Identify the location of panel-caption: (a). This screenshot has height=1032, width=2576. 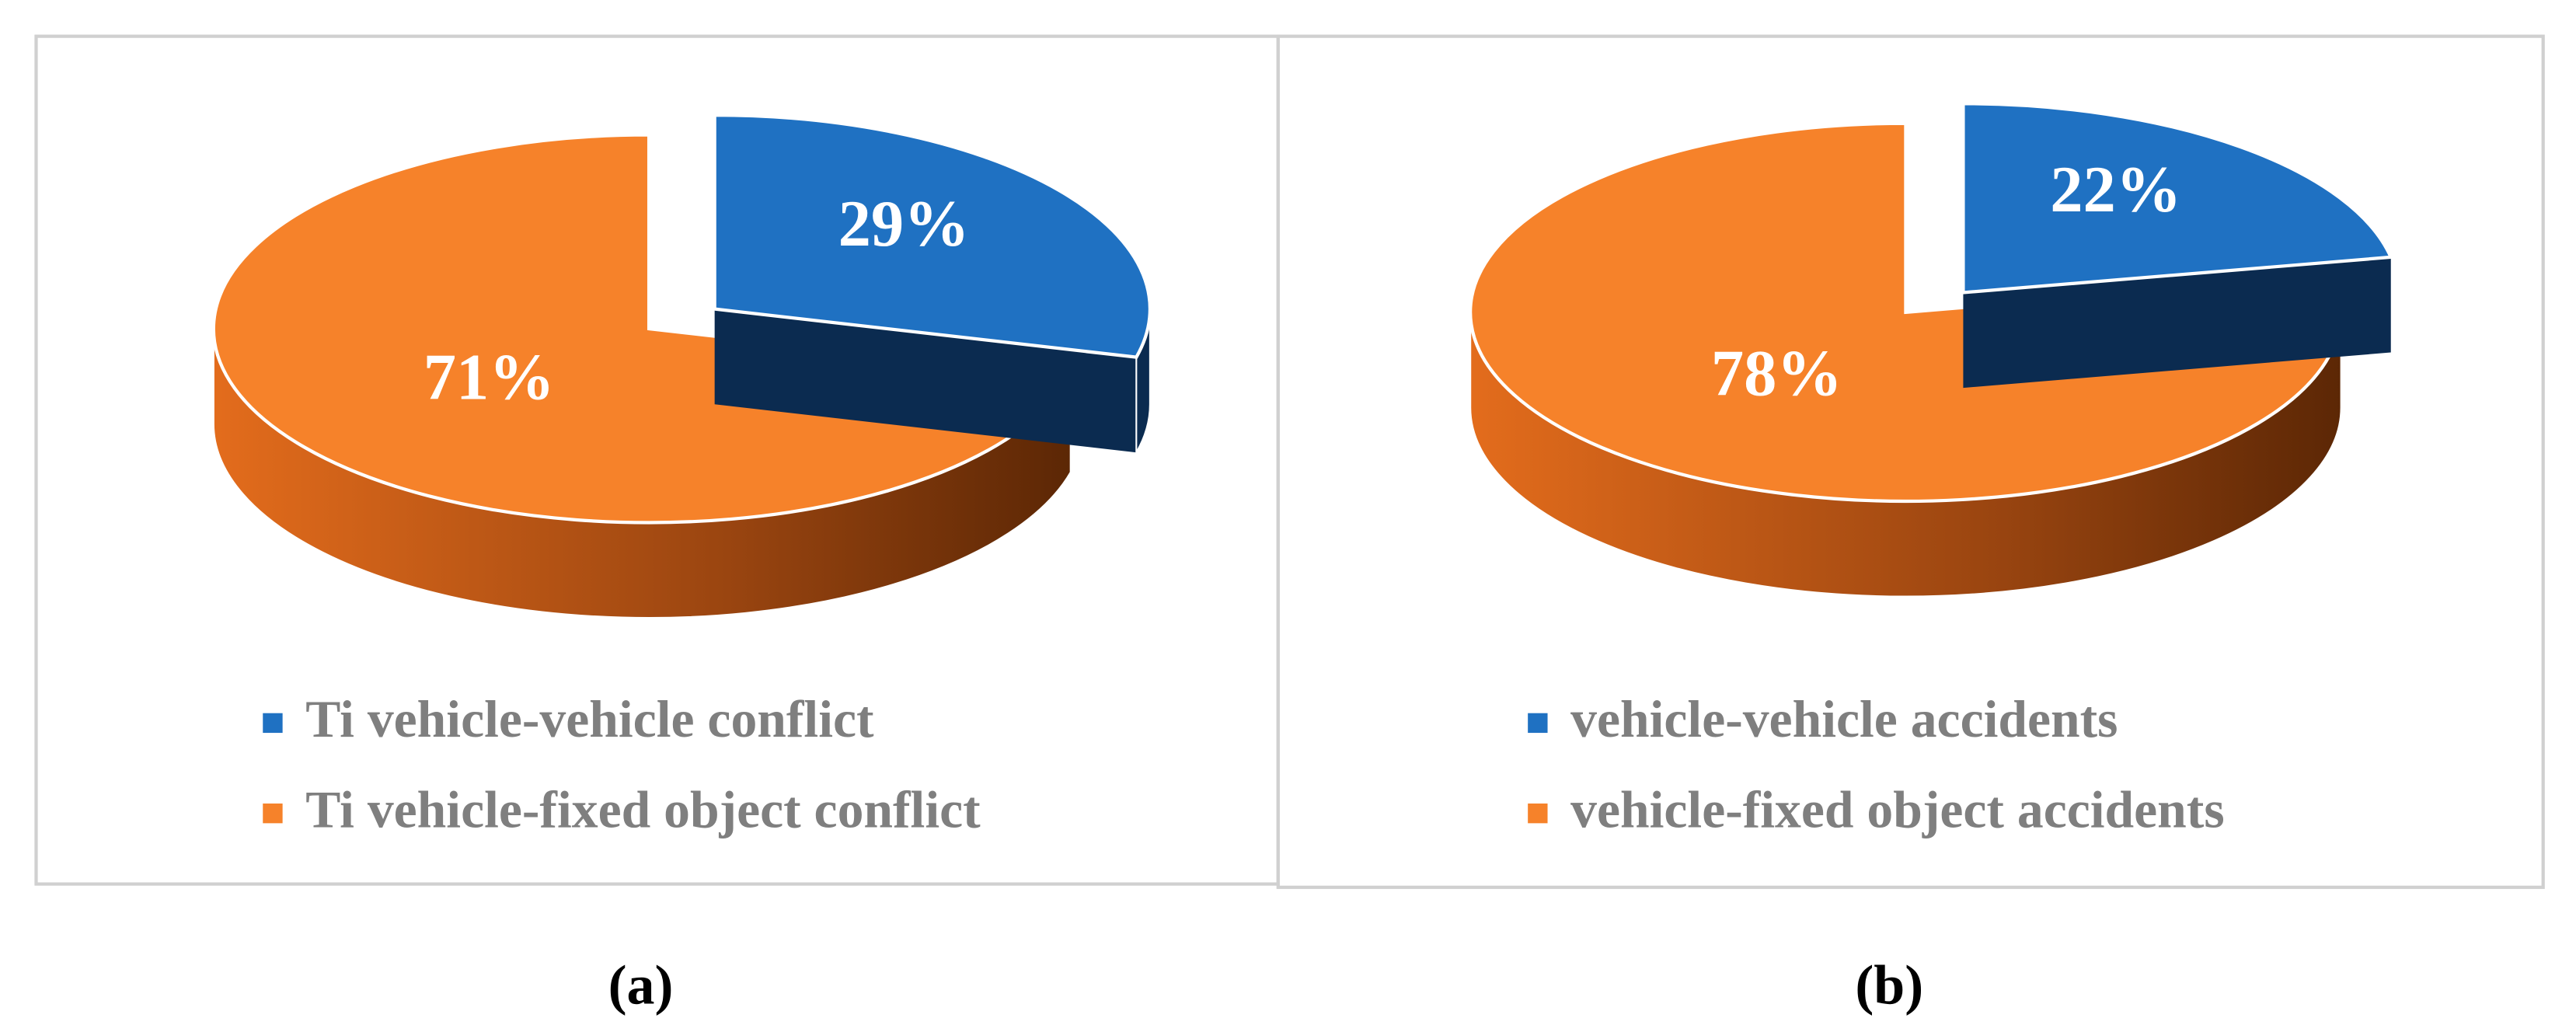
(641, 985).